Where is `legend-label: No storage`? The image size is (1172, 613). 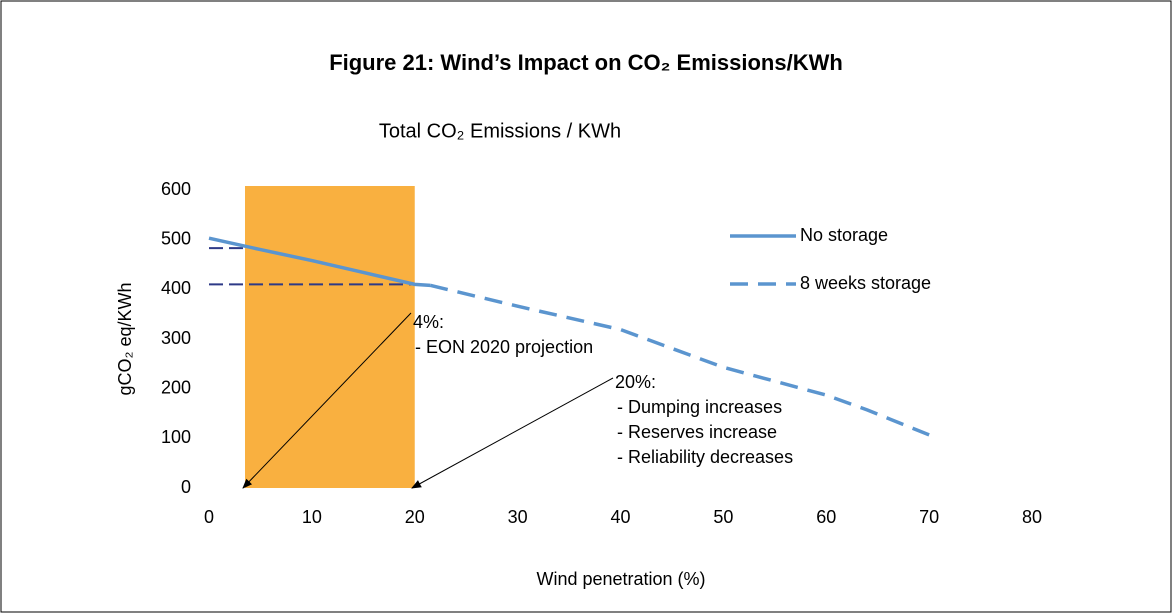 legend-label: No storage is located at coordinates (844, 235).